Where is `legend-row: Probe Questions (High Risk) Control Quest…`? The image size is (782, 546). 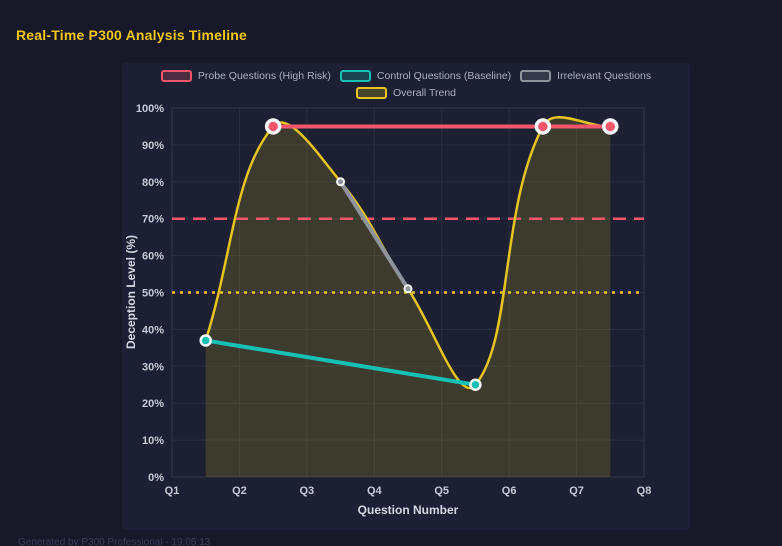
legend-row: Probe Questions (High Risk) Control Quest… is located at coordinates (405, 76).